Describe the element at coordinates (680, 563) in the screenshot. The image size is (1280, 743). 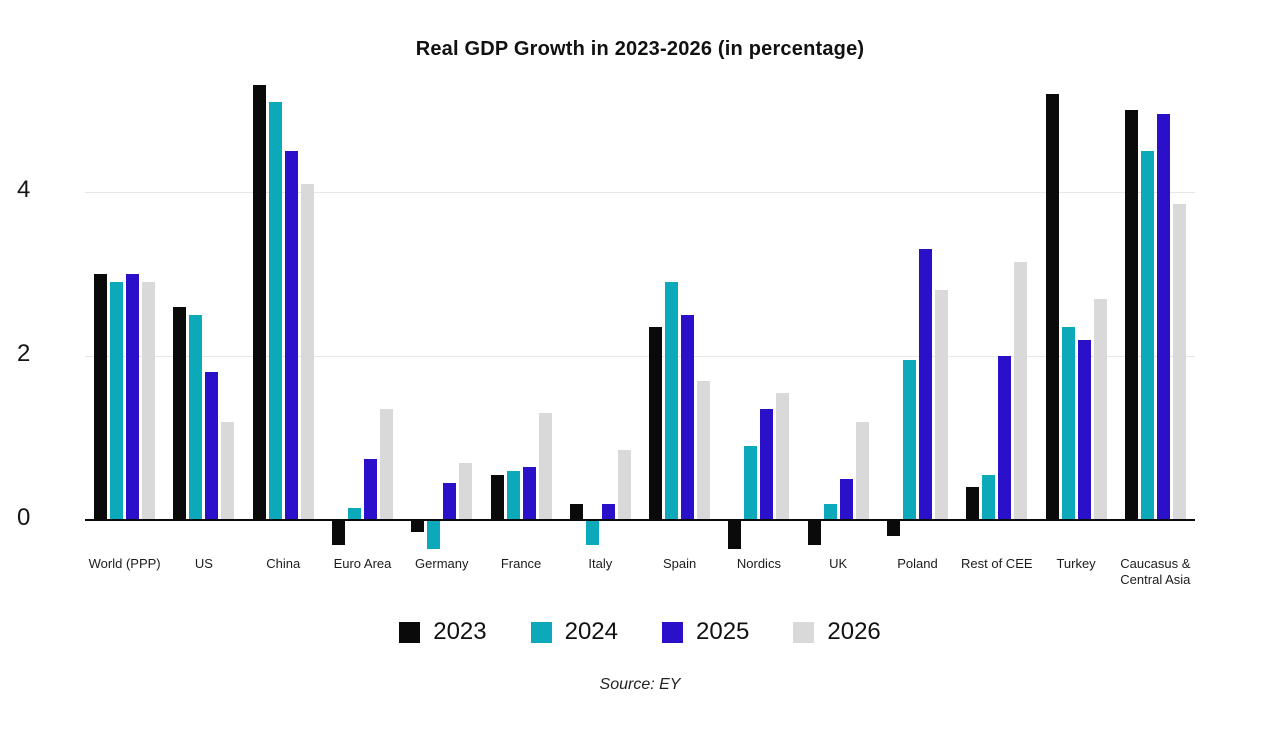
I see `x-axis-label: Spain` at that location.